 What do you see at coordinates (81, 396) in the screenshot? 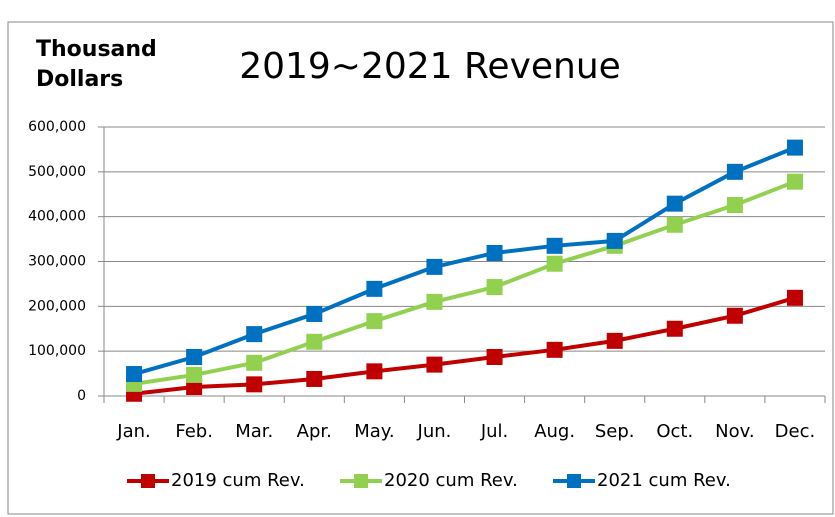
I see `y-tick-label: 0` at bounding box center [81, 396].